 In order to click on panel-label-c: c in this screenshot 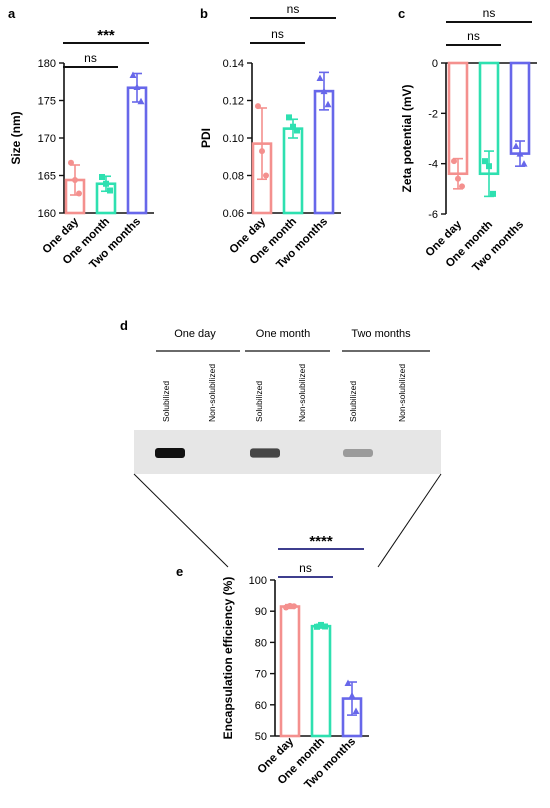, I will do `click(401, 13)`.